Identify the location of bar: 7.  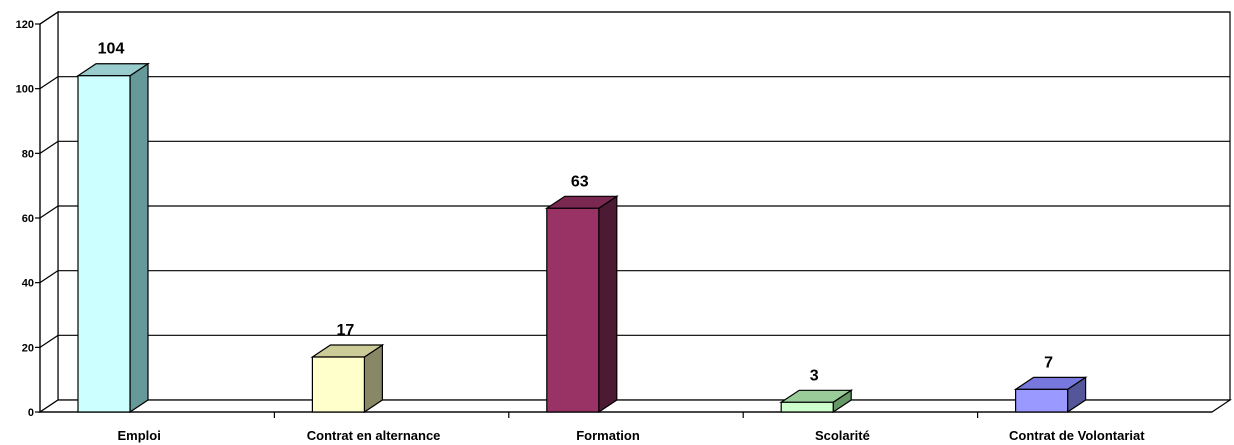
(1050, 384).